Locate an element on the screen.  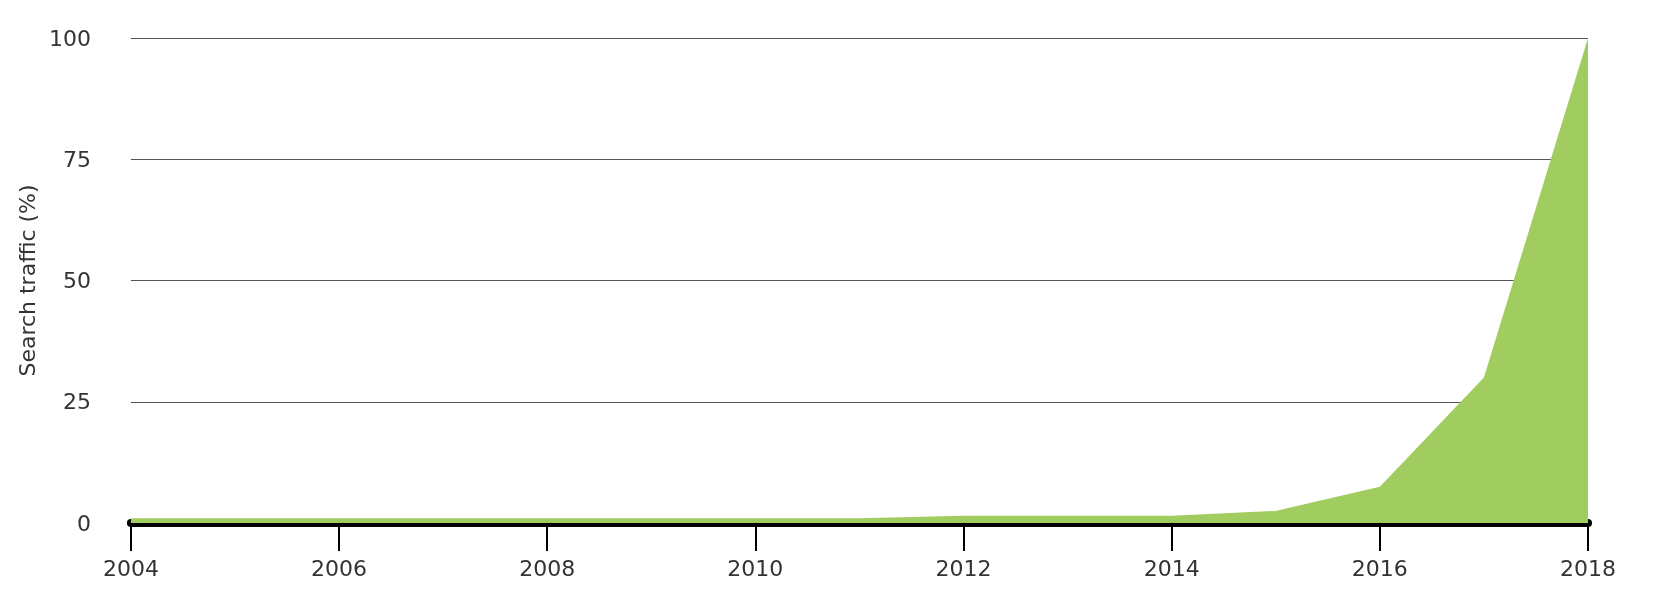
y-axis-title: Search traffic (%) is located at coordinates (27, 280).